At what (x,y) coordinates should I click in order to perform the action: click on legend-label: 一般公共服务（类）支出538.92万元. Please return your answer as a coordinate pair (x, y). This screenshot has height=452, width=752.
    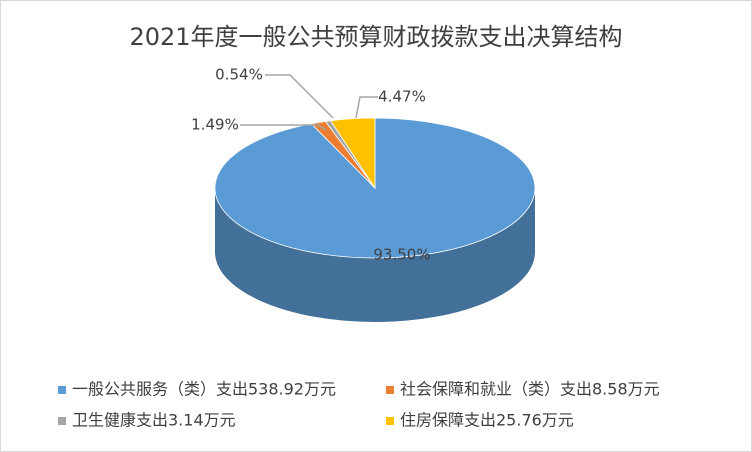
    Looking at the image, I should click on (204, 389).